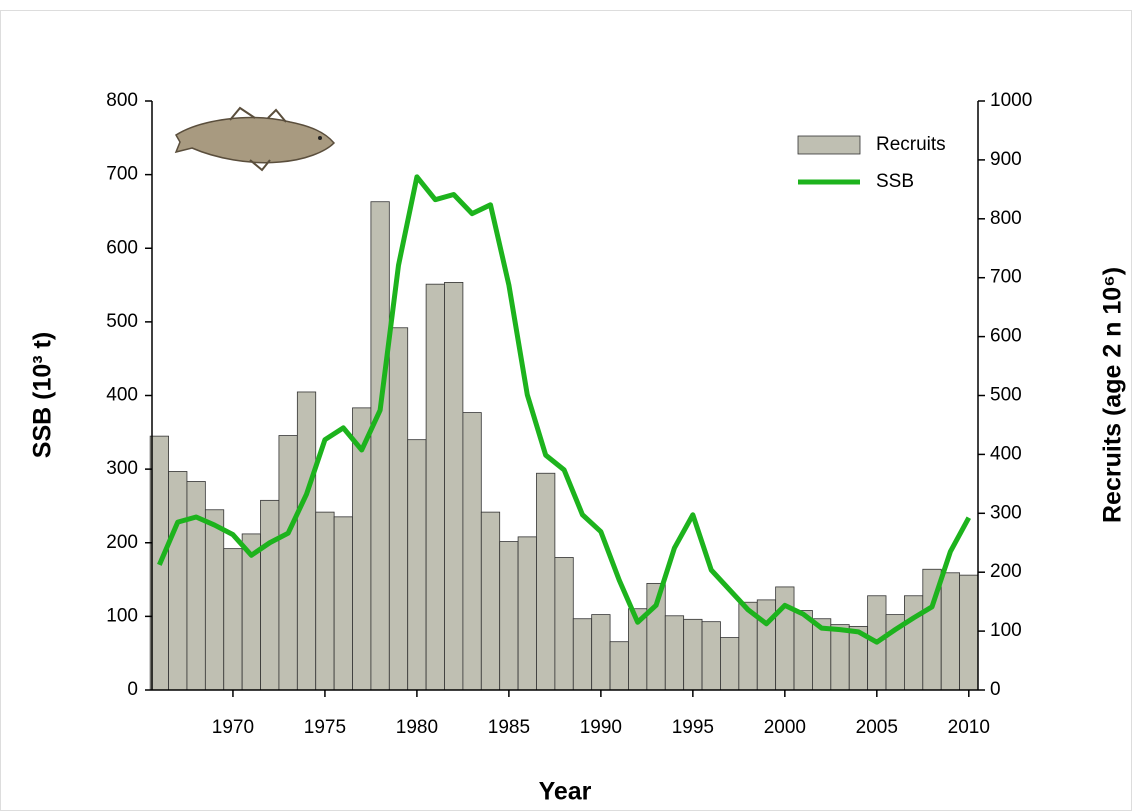 This screenshot has width=1133, height=812. Describe the element at coordinates (969, 727) in the screenshot. I see `x-tick-label: 2010` at that location.